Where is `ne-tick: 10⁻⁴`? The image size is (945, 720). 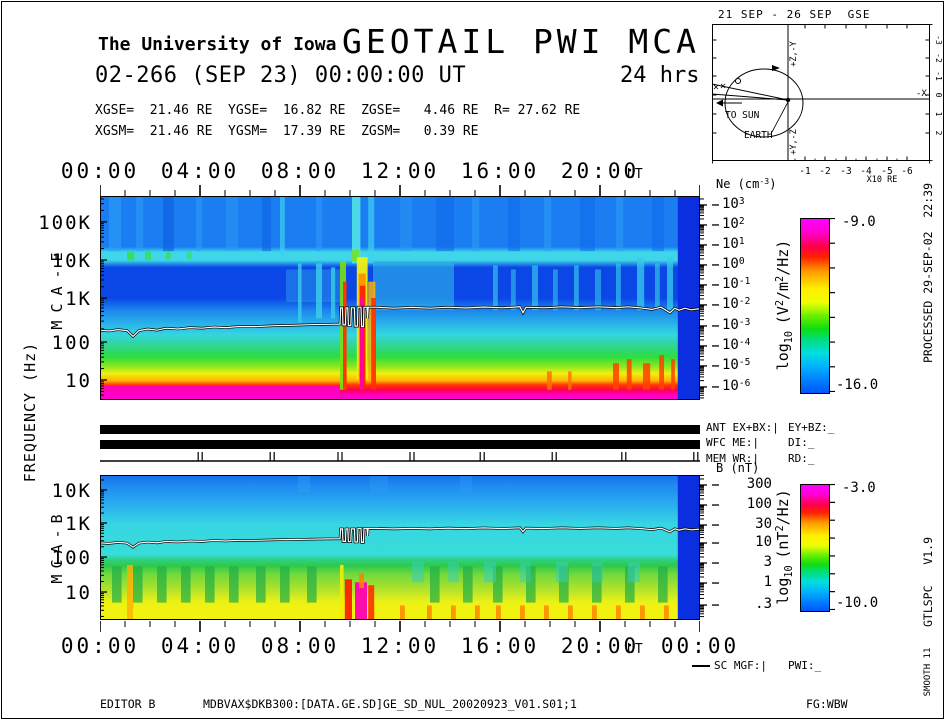 ne-tick: 10⁻⁴ is located at coordinates (736, 344).